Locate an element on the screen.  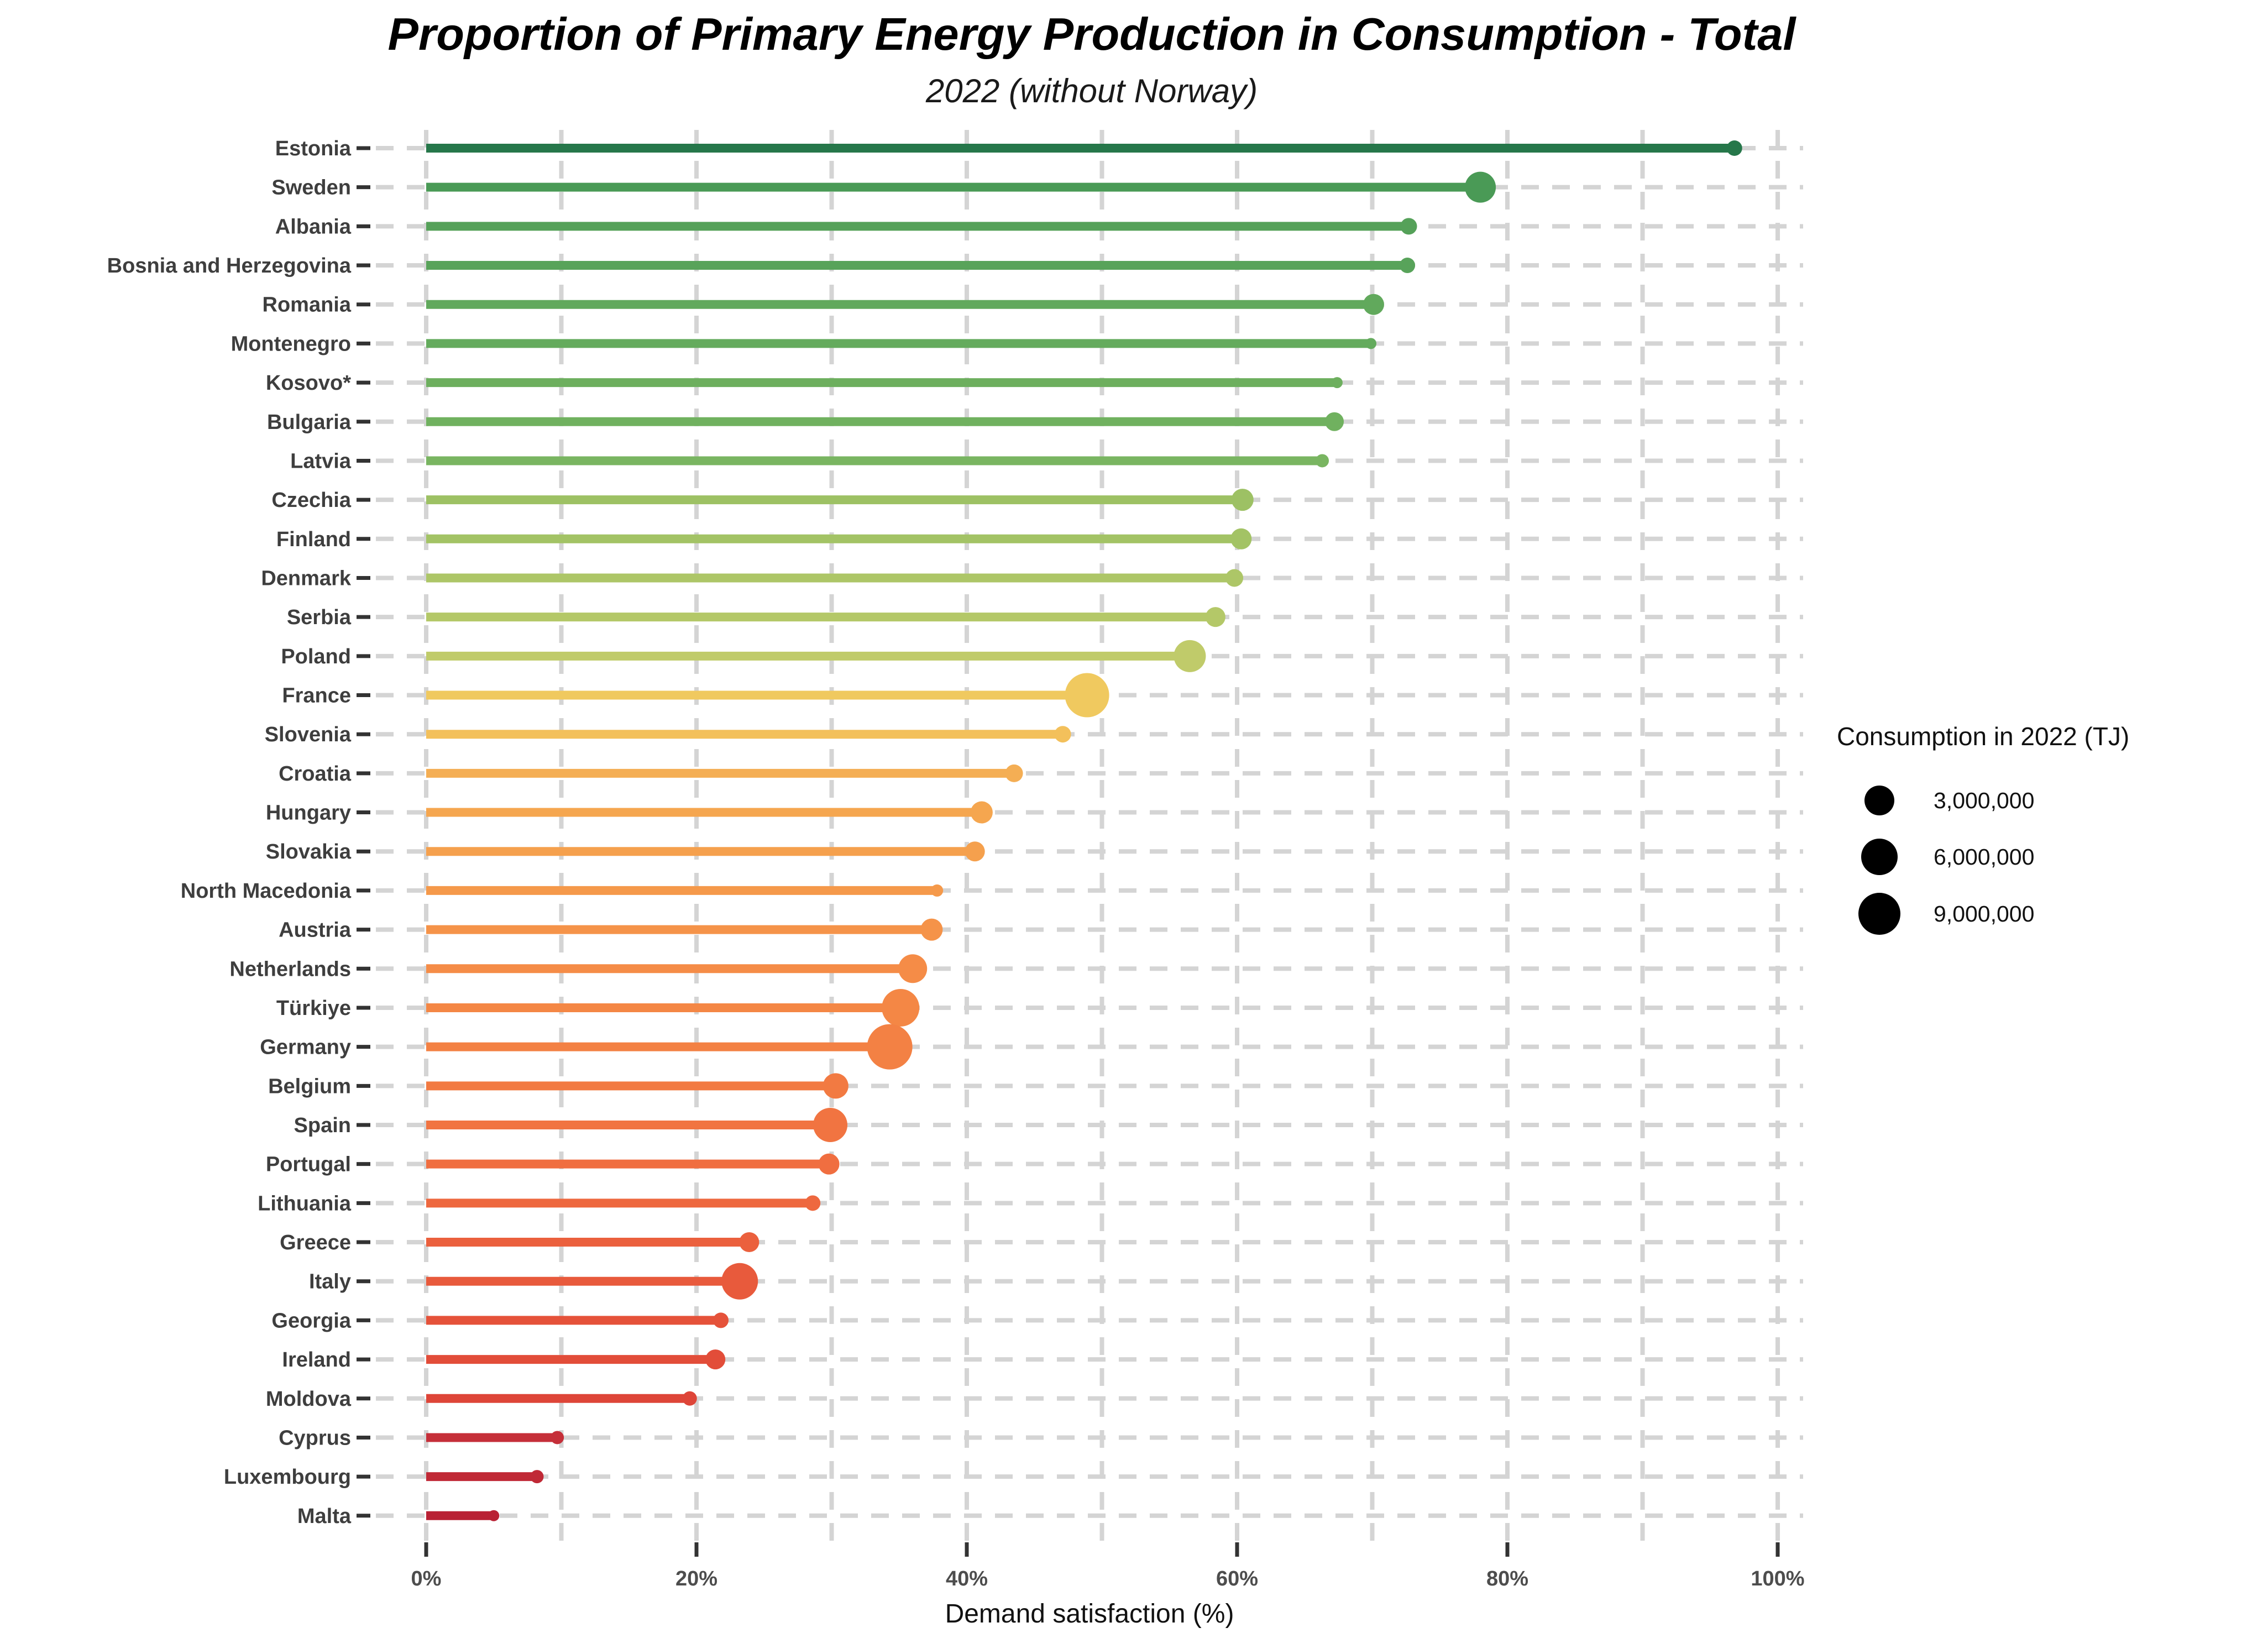
legend-title: Consumption in 2022 (TJ) is located at coordinates (1983, 736).